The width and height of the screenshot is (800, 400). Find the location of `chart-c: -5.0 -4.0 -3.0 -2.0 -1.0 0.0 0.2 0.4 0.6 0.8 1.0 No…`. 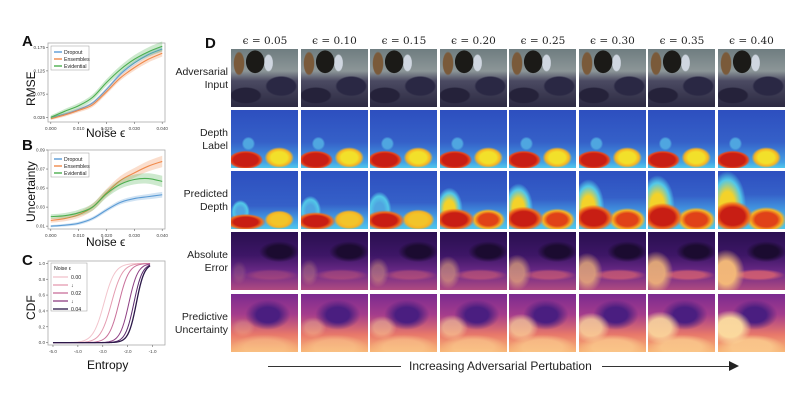

chart-c: -5.0 -4.0 -3.0 -2.0 -1.0 0.0 0.2 0.4 0.6 0.8 1.0 No… is located at coordinates (102, 307).